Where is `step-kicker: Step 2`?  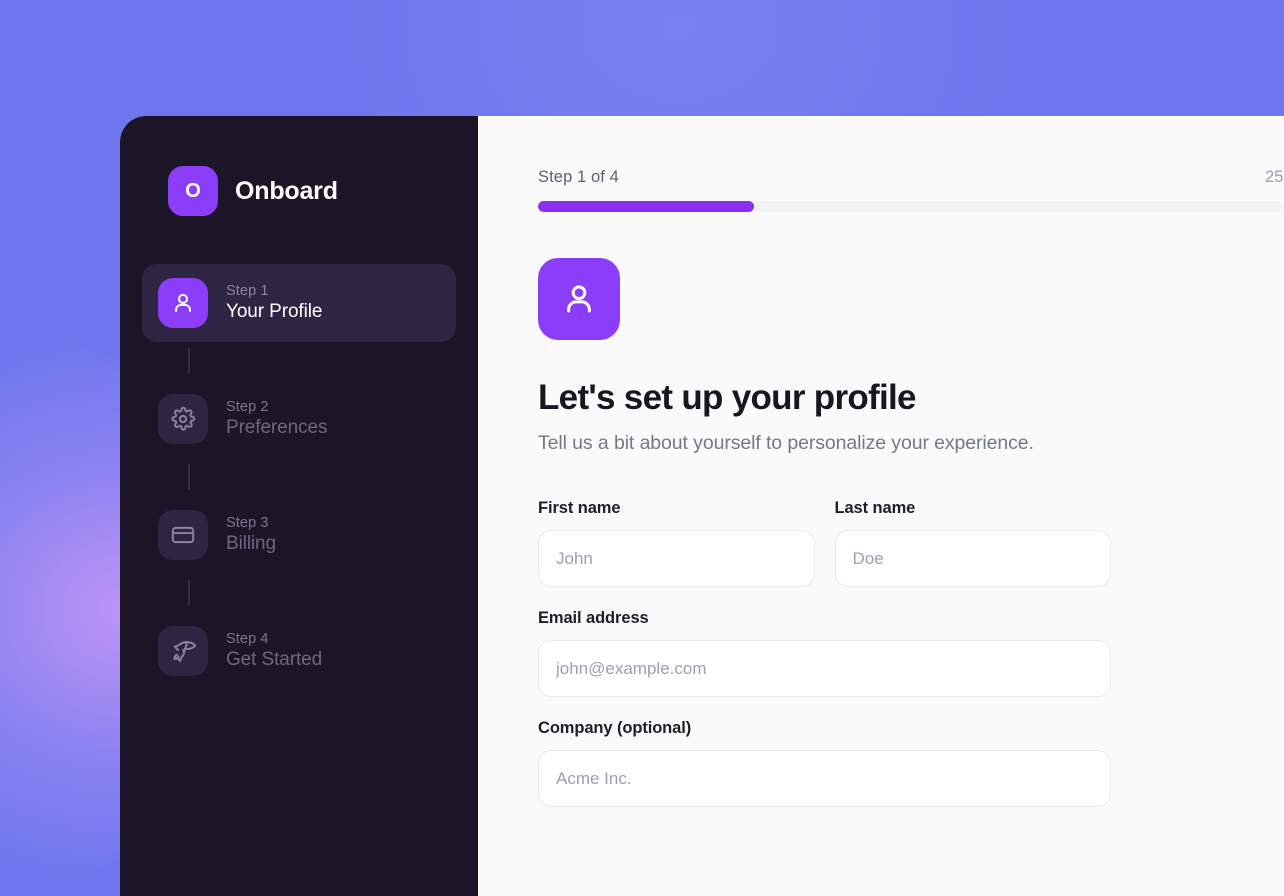
step-kicker: Step 2 is located at coordinates (247, 407).